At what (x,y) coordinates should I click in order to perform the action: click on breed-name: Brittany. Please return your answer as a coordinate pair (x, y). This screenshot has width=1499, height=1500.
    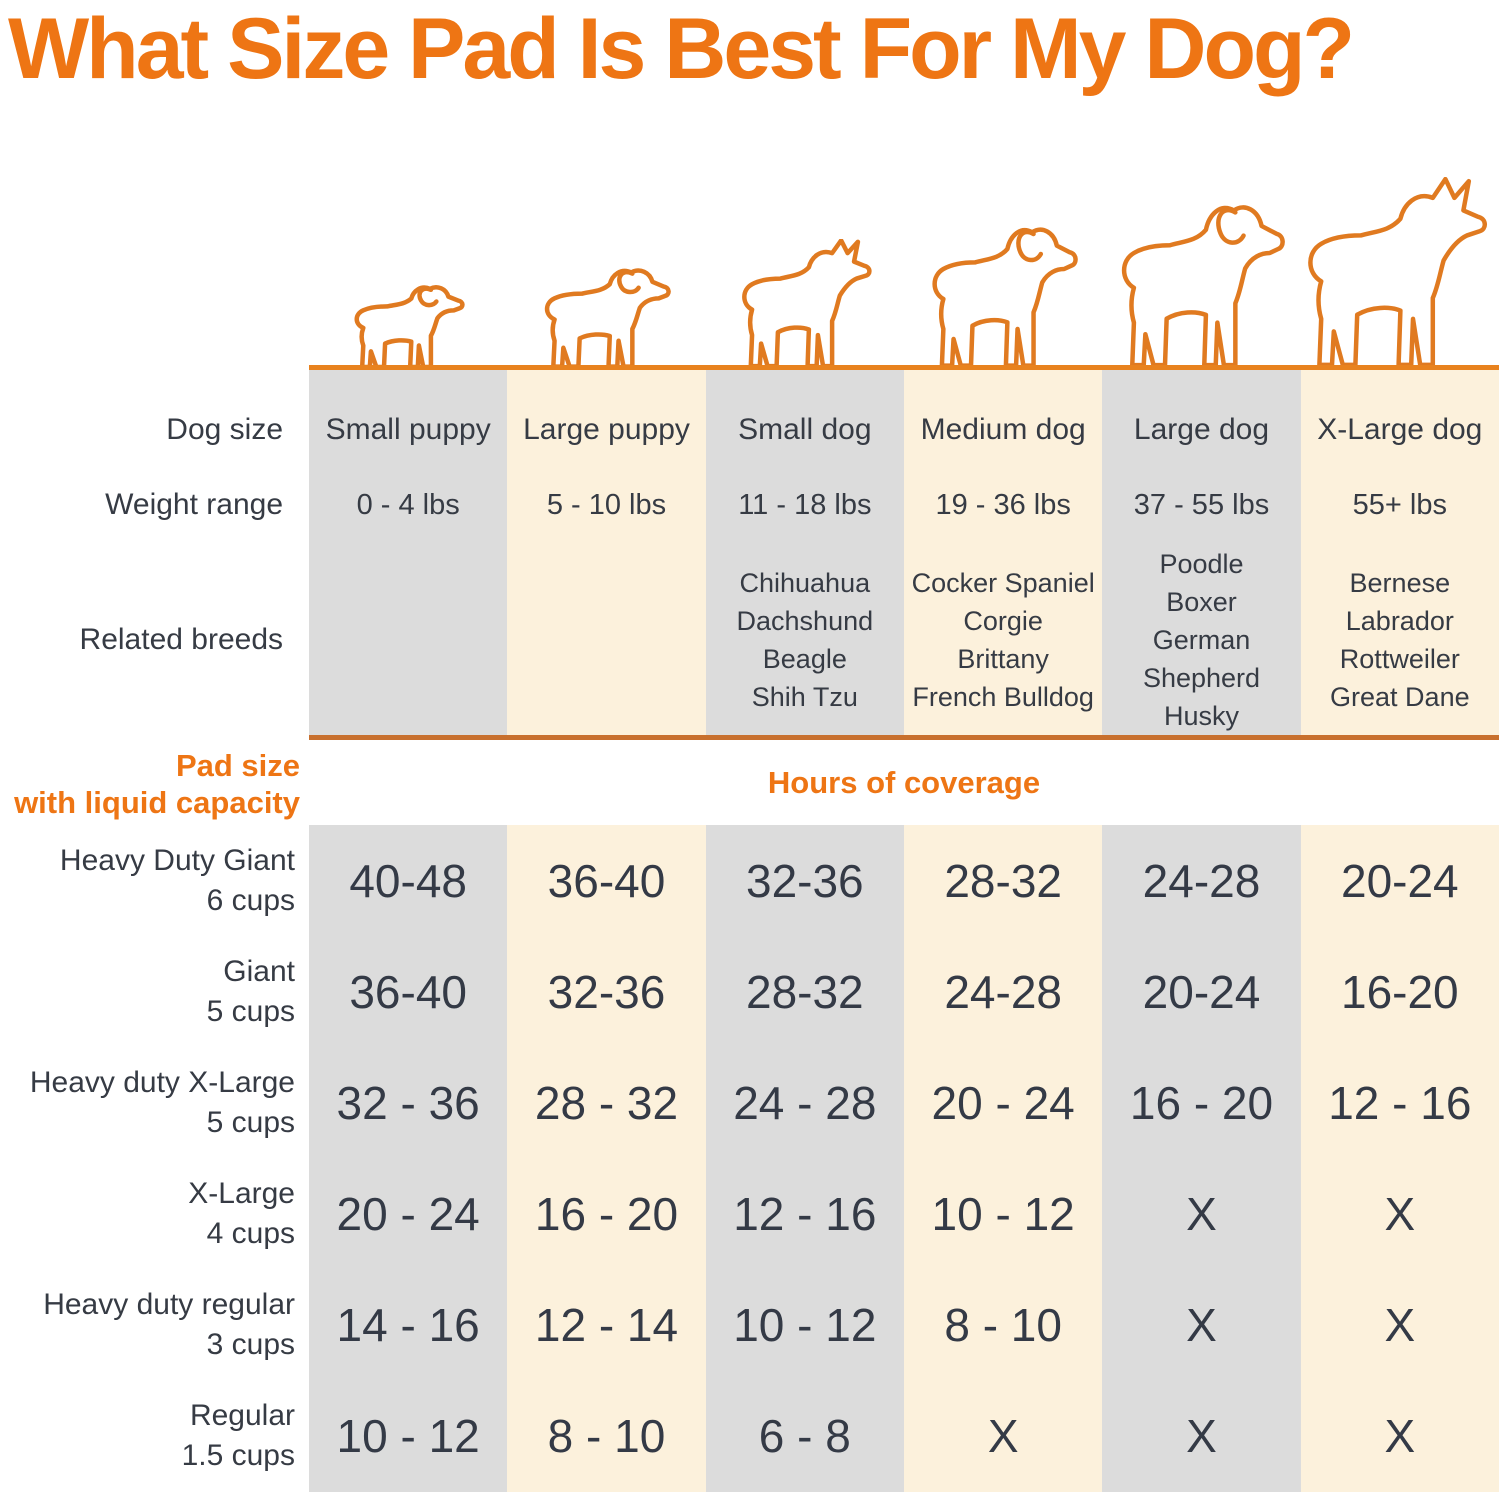
    Looking at the image, I should click on (1003, 659).